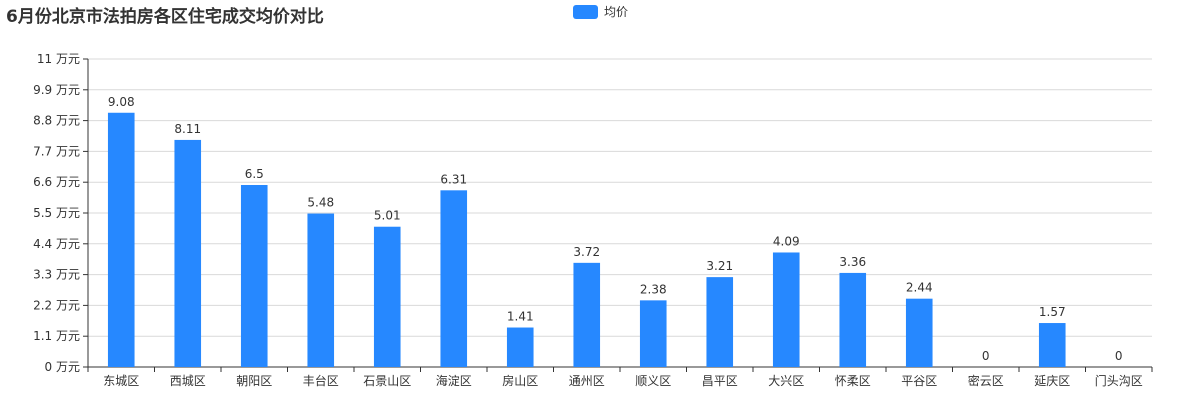 The width and height of the screenshot is (1200, 400). Describe the element at coordinates (188, 381) in the screenshot. I see `x-tick-label: 西城区` at that location.